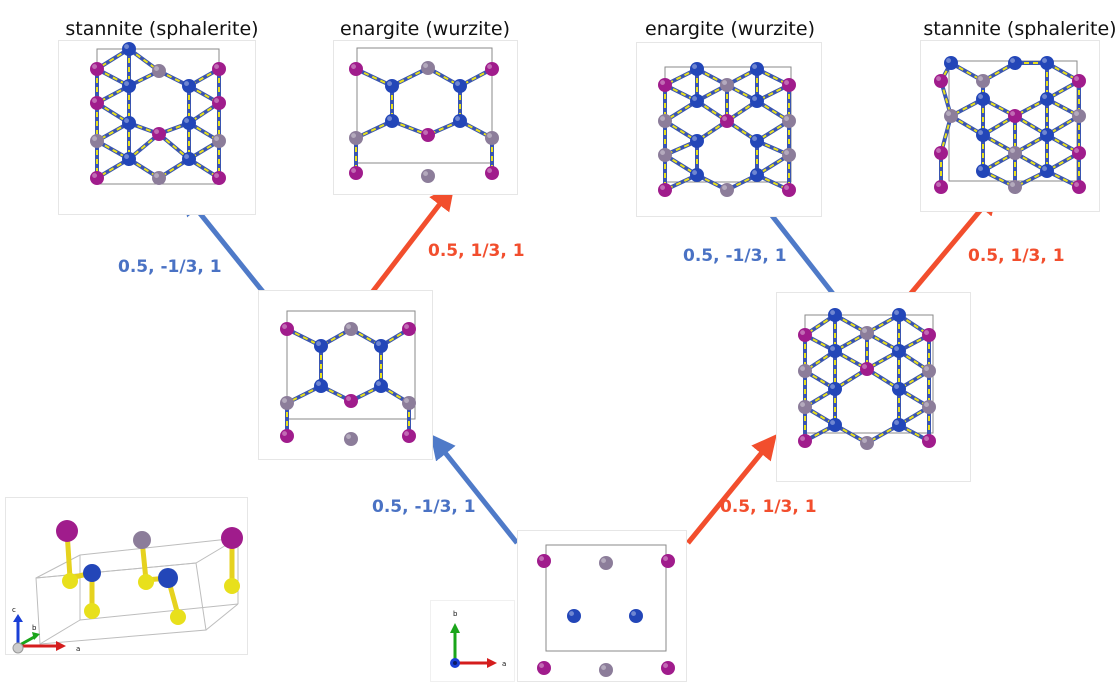 The width and height of the screenshot is (1120, 686). I want to click on structure-panel-stannite-left, so click(157, 127).